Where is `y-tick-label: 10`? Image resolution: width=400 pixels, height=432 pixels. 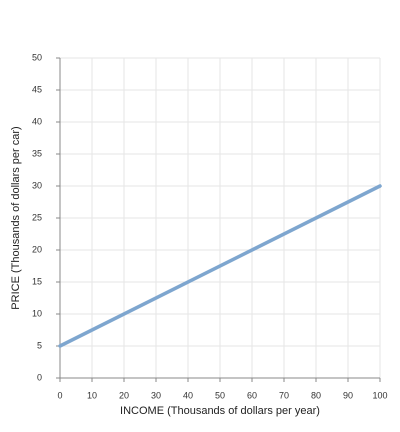 y-tick-label: 10 is located at coordinates (37, 313).